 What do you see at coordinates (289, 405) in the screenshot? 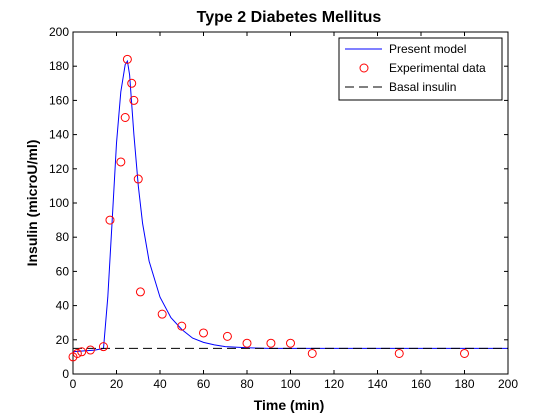
I see `x-axis-title: Time (min)` at bounding box center [289, 405].